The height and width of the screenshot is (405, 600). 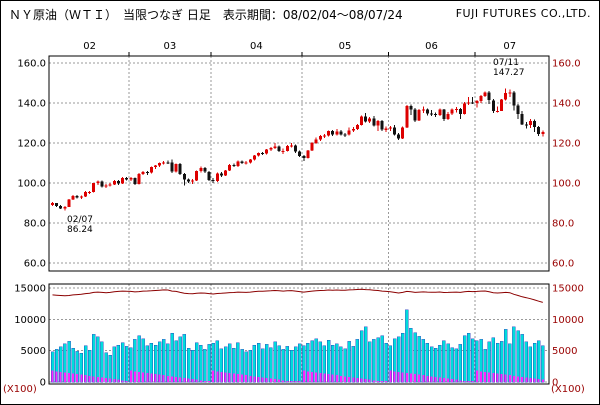 What do you see at coordinates (566, 164) in the screenshot?
I see `price-axis-labels-right: 160.0 140.0 120.0 100.0 80.0 60.0` at bounding box center [566, 164].